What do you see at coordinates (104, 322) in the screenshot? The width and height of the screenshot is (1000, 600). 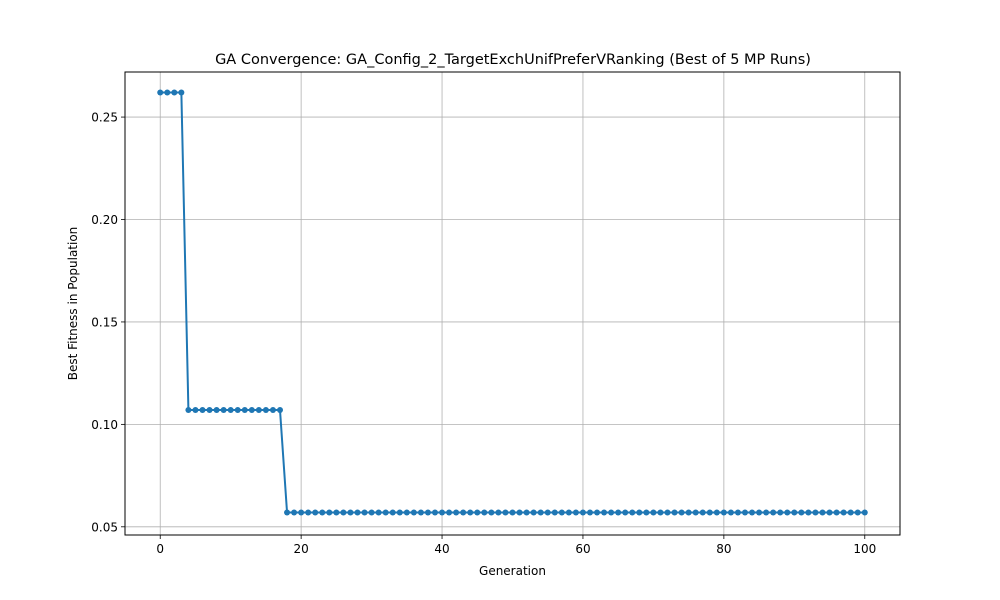 I see `y-tick-label: 0.15` at bounding box center [104, 322].